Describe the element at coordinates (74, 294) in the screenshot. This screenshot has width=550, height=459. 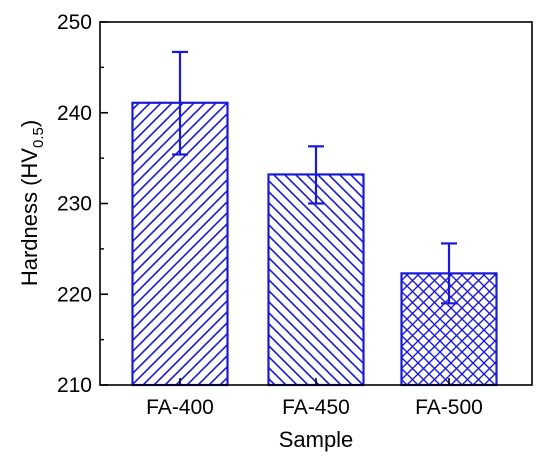
I see `y-tick-label: 220` at that location.